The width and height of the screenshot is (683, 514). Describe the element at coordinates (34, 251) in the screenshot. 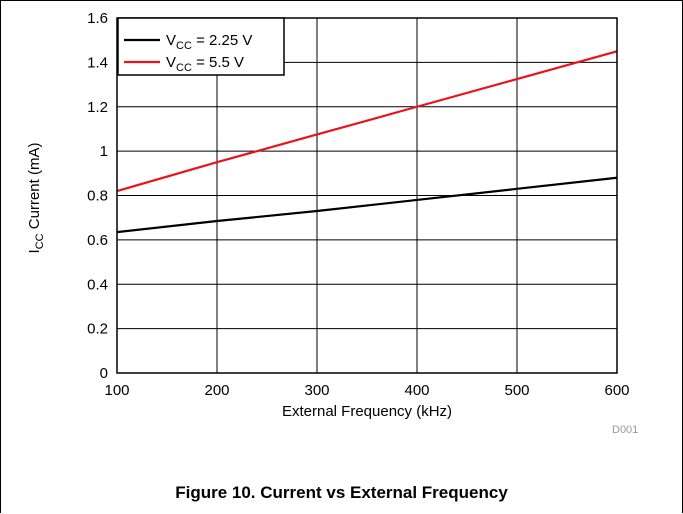

I see `y-axis-label-main: I` at that location.